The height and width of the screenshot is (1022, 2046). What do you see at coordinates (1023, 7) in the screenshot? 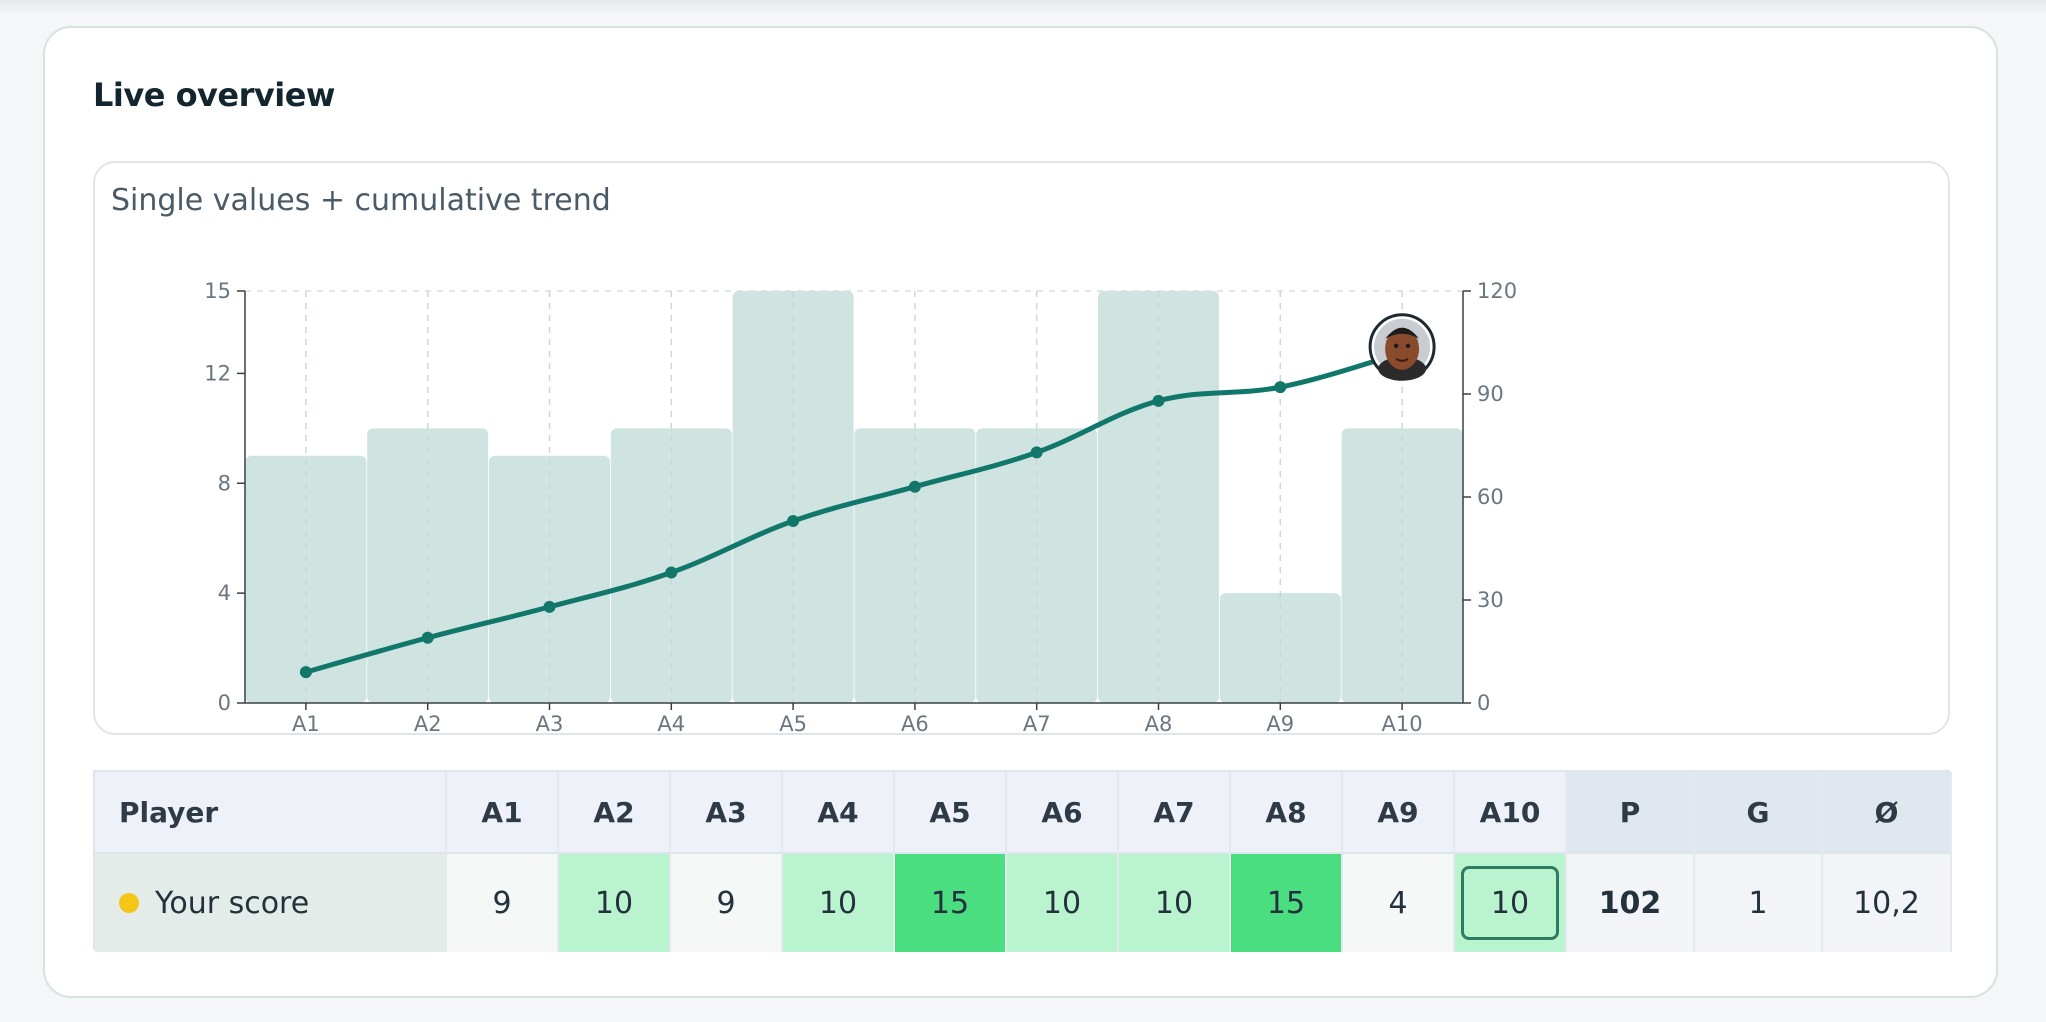
I see `top-shadow` at bounding box center [1023, 7].